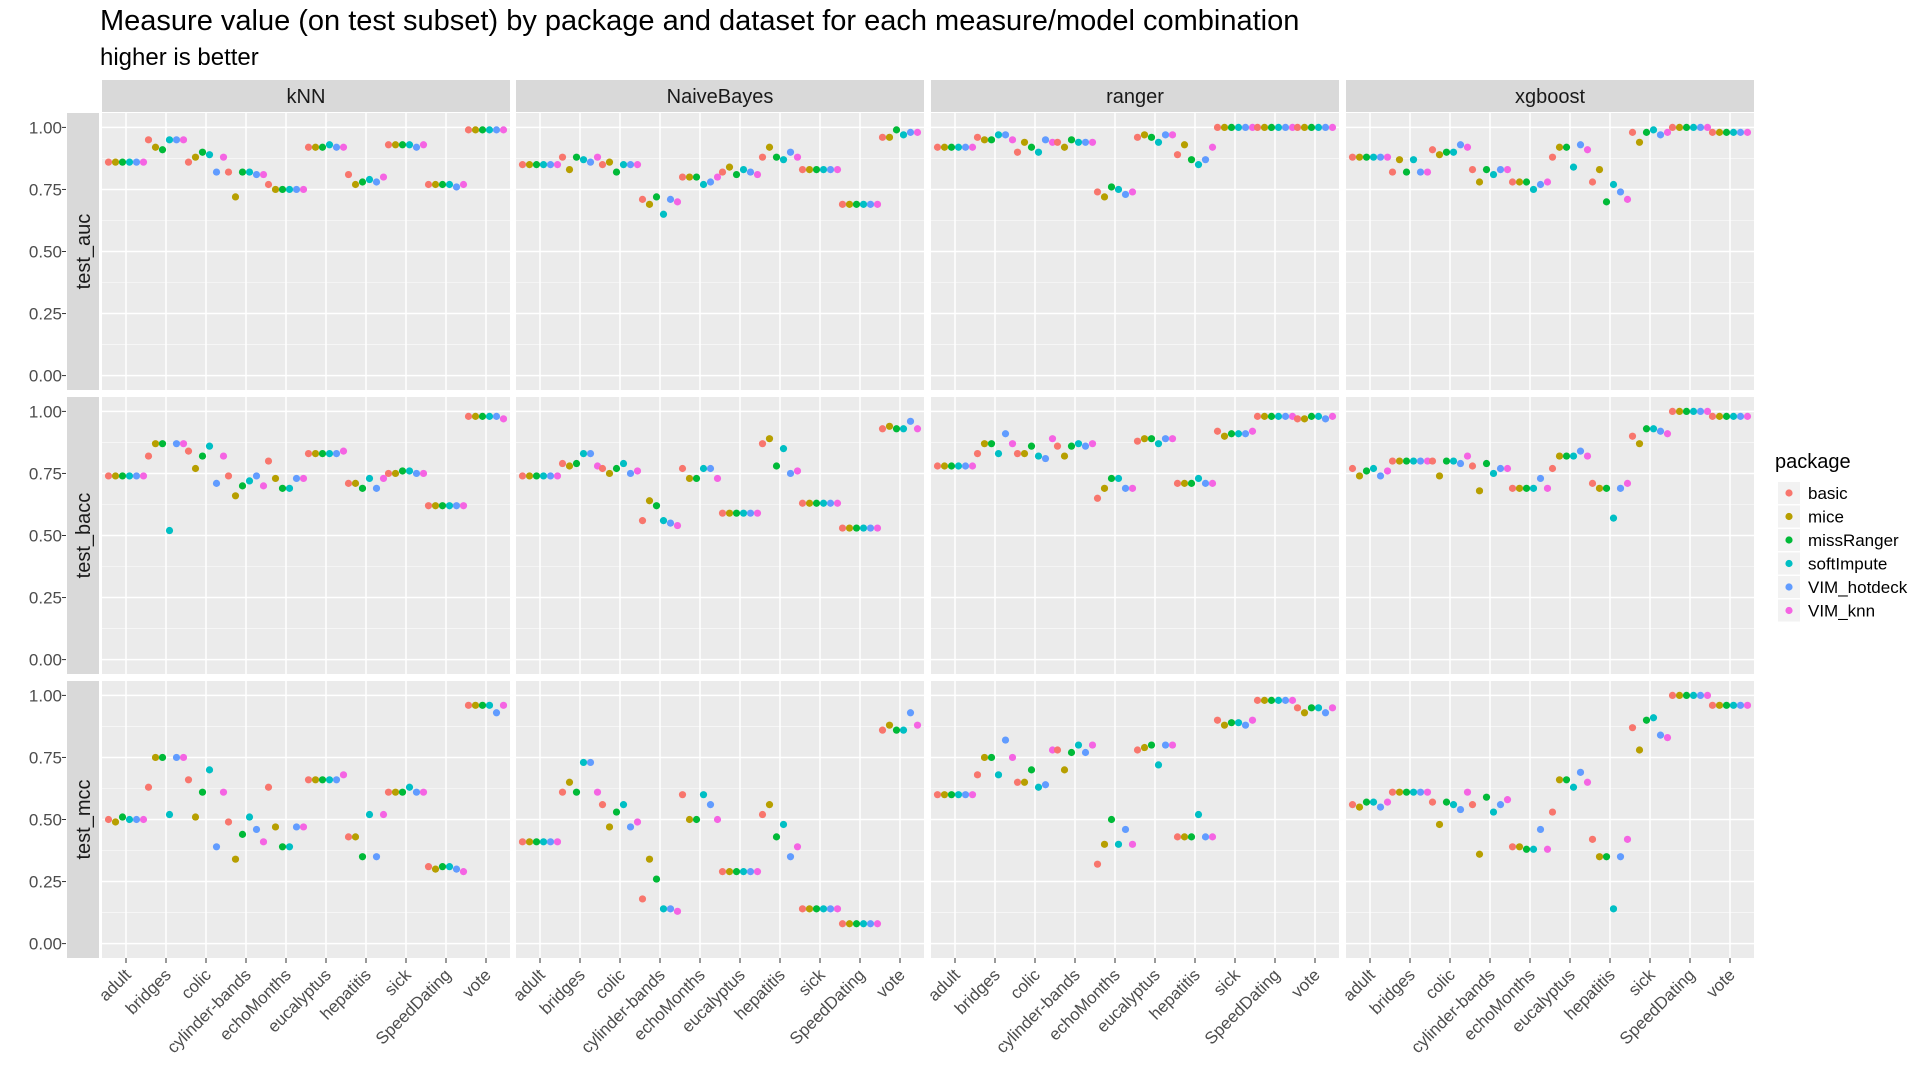  What do you see at coordinates (720, 535) in the screenshot?
I see `panel-test-bacc-naivebayes` at bounding box center [720, 535].